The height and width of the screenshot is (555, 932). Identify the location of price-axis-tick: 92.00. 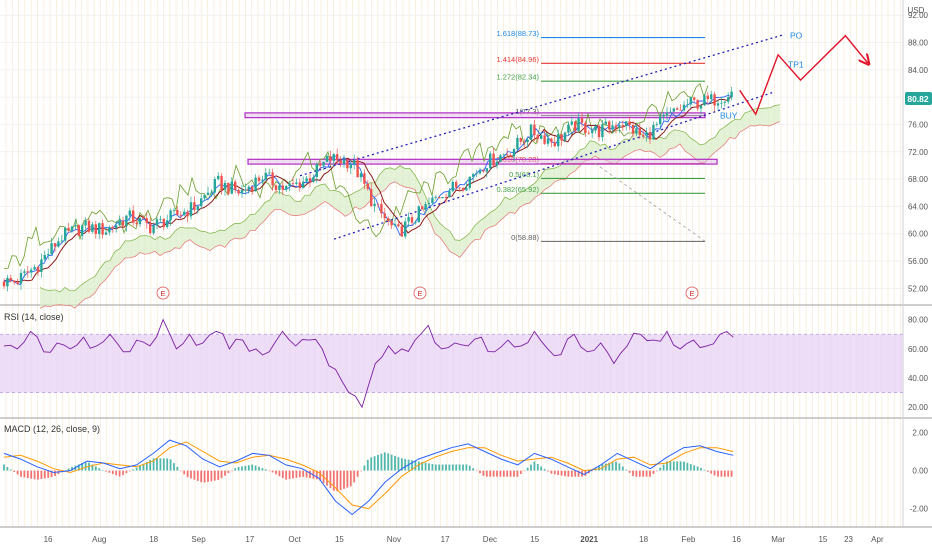
(918, 15).